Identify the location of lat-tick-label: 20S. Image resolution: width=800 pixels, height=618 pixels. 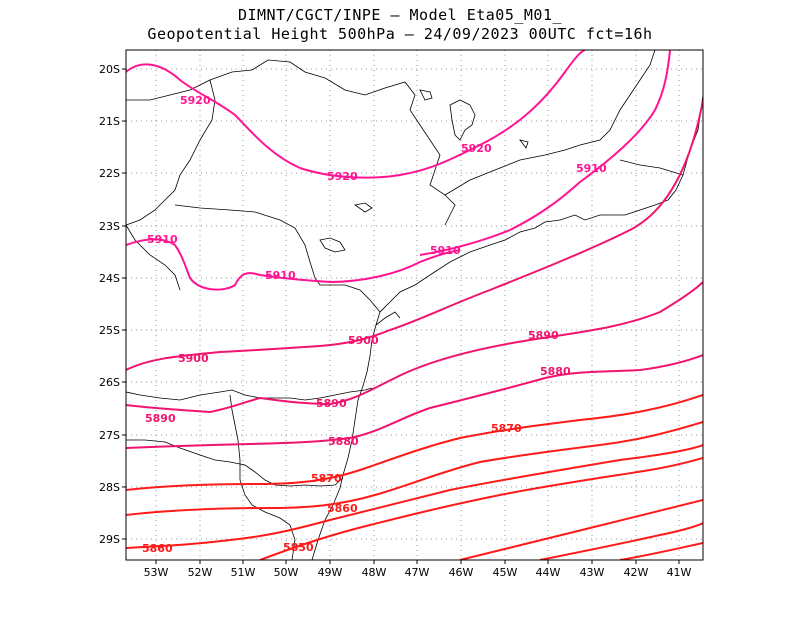
(109, 69).